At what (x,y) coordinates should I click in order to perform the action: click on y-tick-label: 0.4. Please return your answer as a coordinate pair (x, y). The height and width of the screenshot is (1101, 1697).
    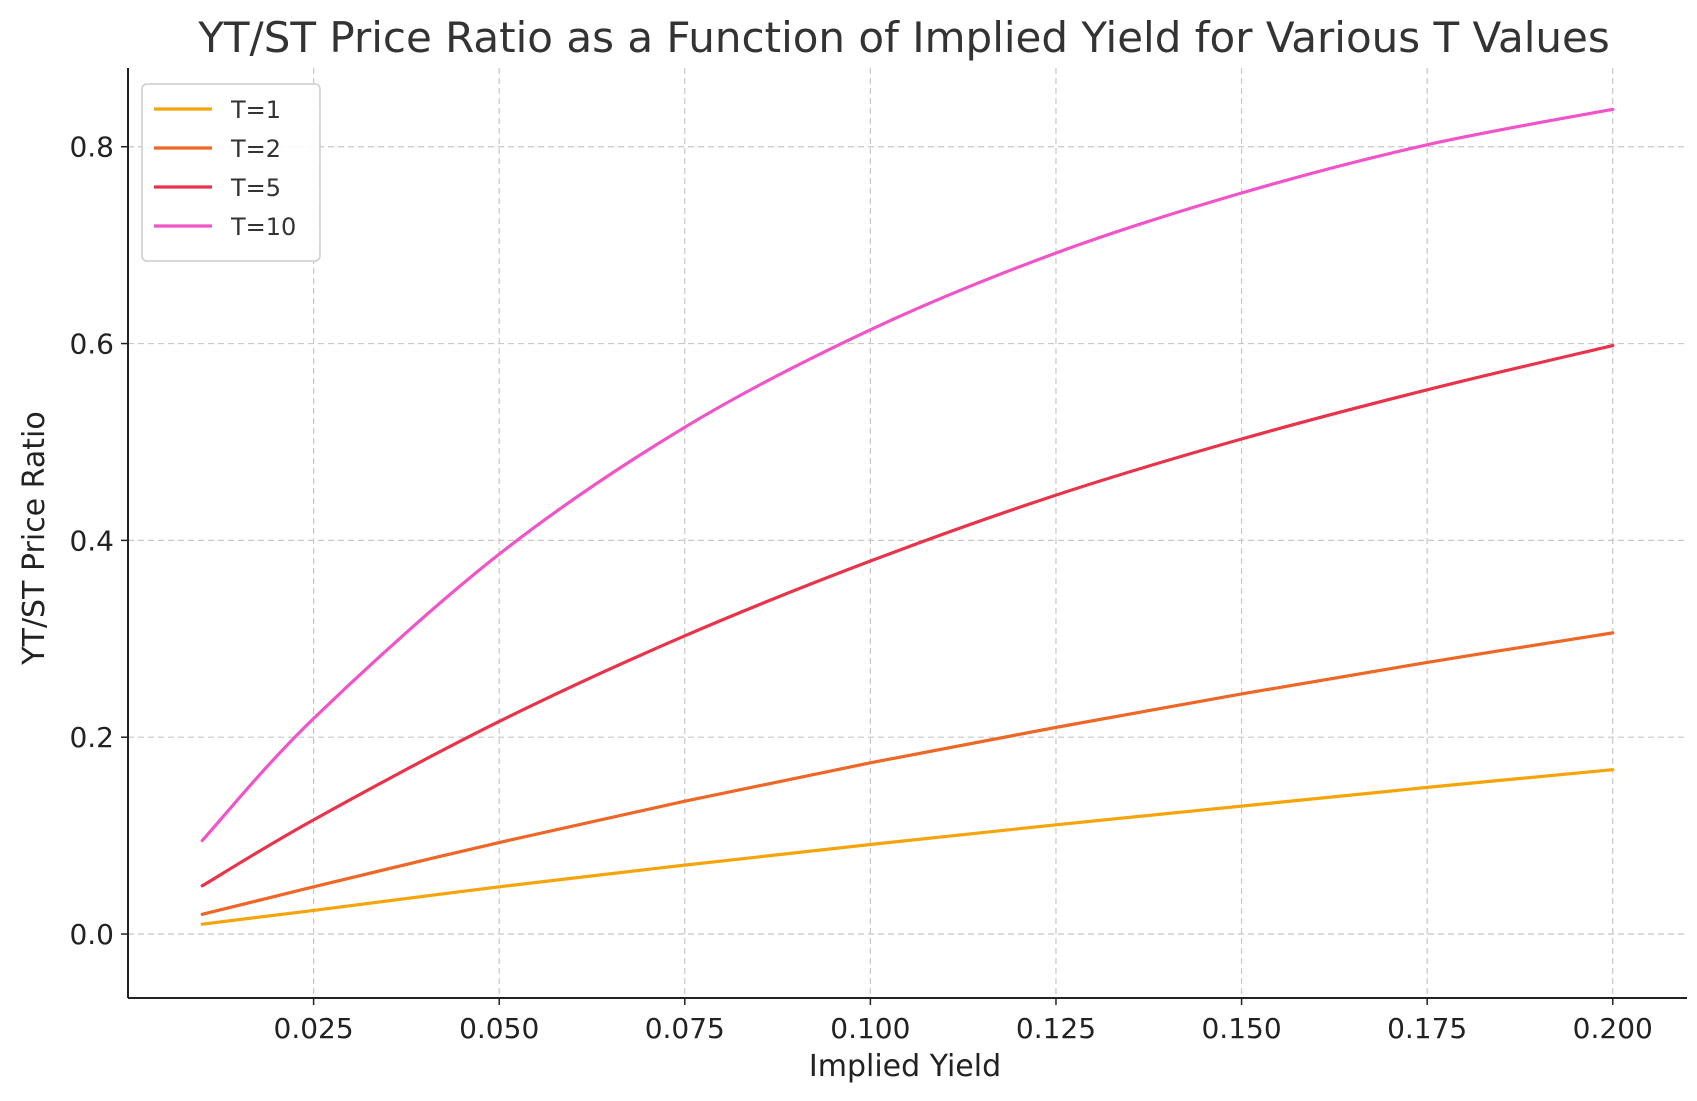
    Looking at the image, I should click on (91, 540).